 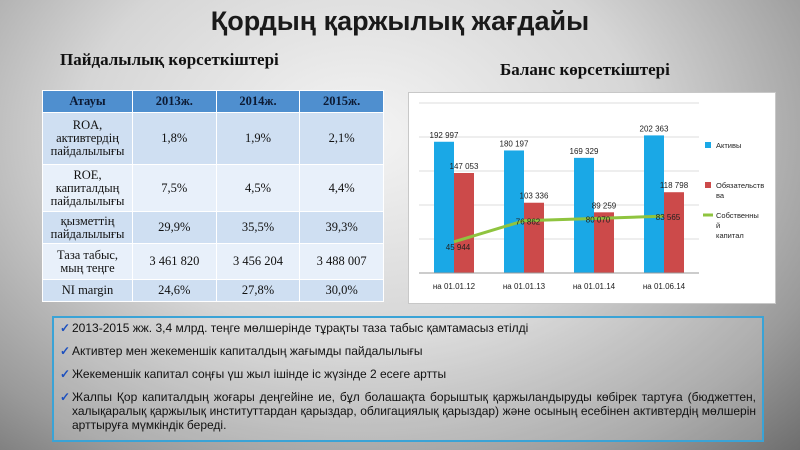 I want to click on table-header-row: Атауы 2013ж. 2014ж. 2015ж., so click(x=213, y=101).